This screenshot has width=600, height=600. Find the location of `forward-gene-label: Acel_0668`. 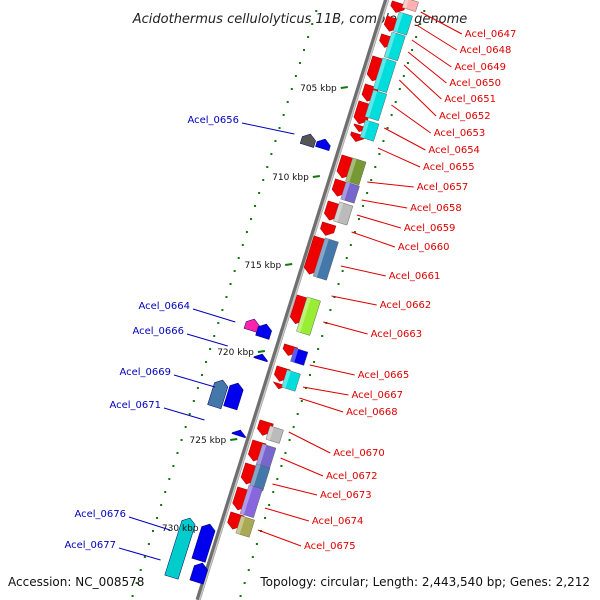

forward-gene-label: Acel_0668 is located at coordinates (372, 412).